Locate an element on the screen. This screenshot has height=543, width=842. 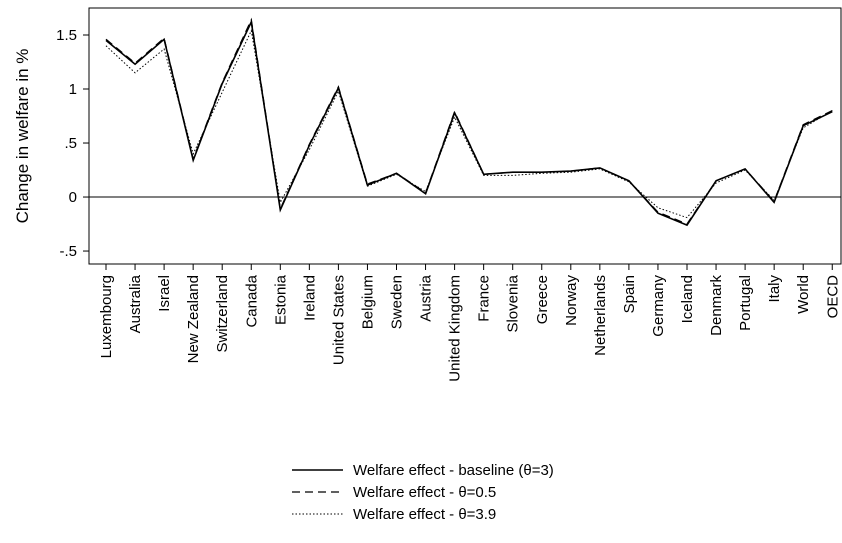
x-tick-label: Switzerland is located at coordinates (222, 314).